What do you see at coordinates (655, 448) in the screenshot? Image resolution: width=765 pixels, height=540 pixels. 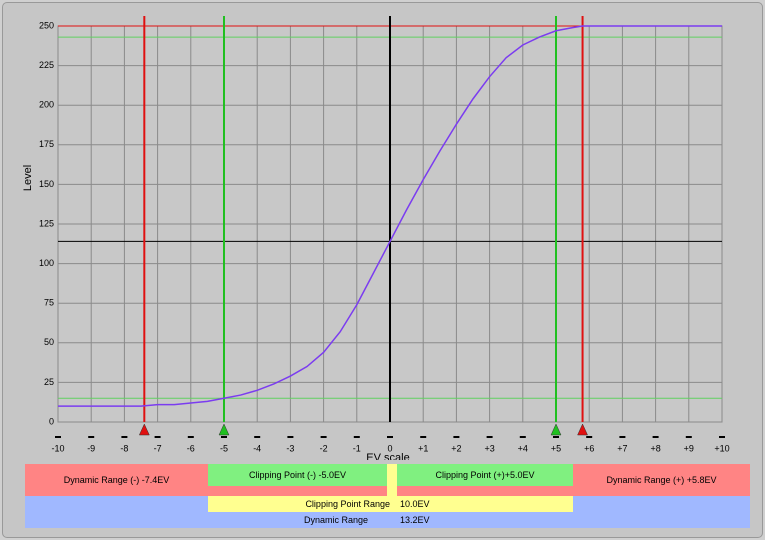 I see `x-tick-label: +8` at bounding box center [655, 448].